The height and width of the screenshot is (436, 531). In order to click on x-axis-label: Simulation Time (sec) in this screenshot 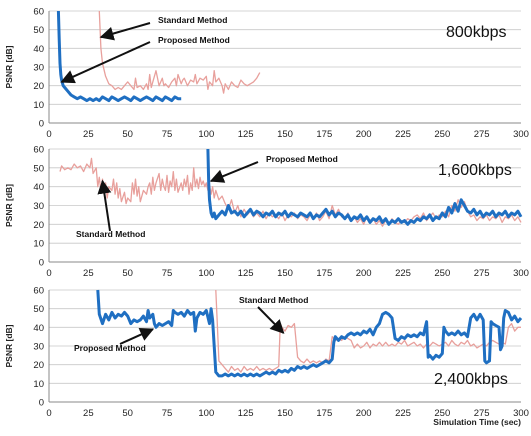, I will do `click(477, 422)`.